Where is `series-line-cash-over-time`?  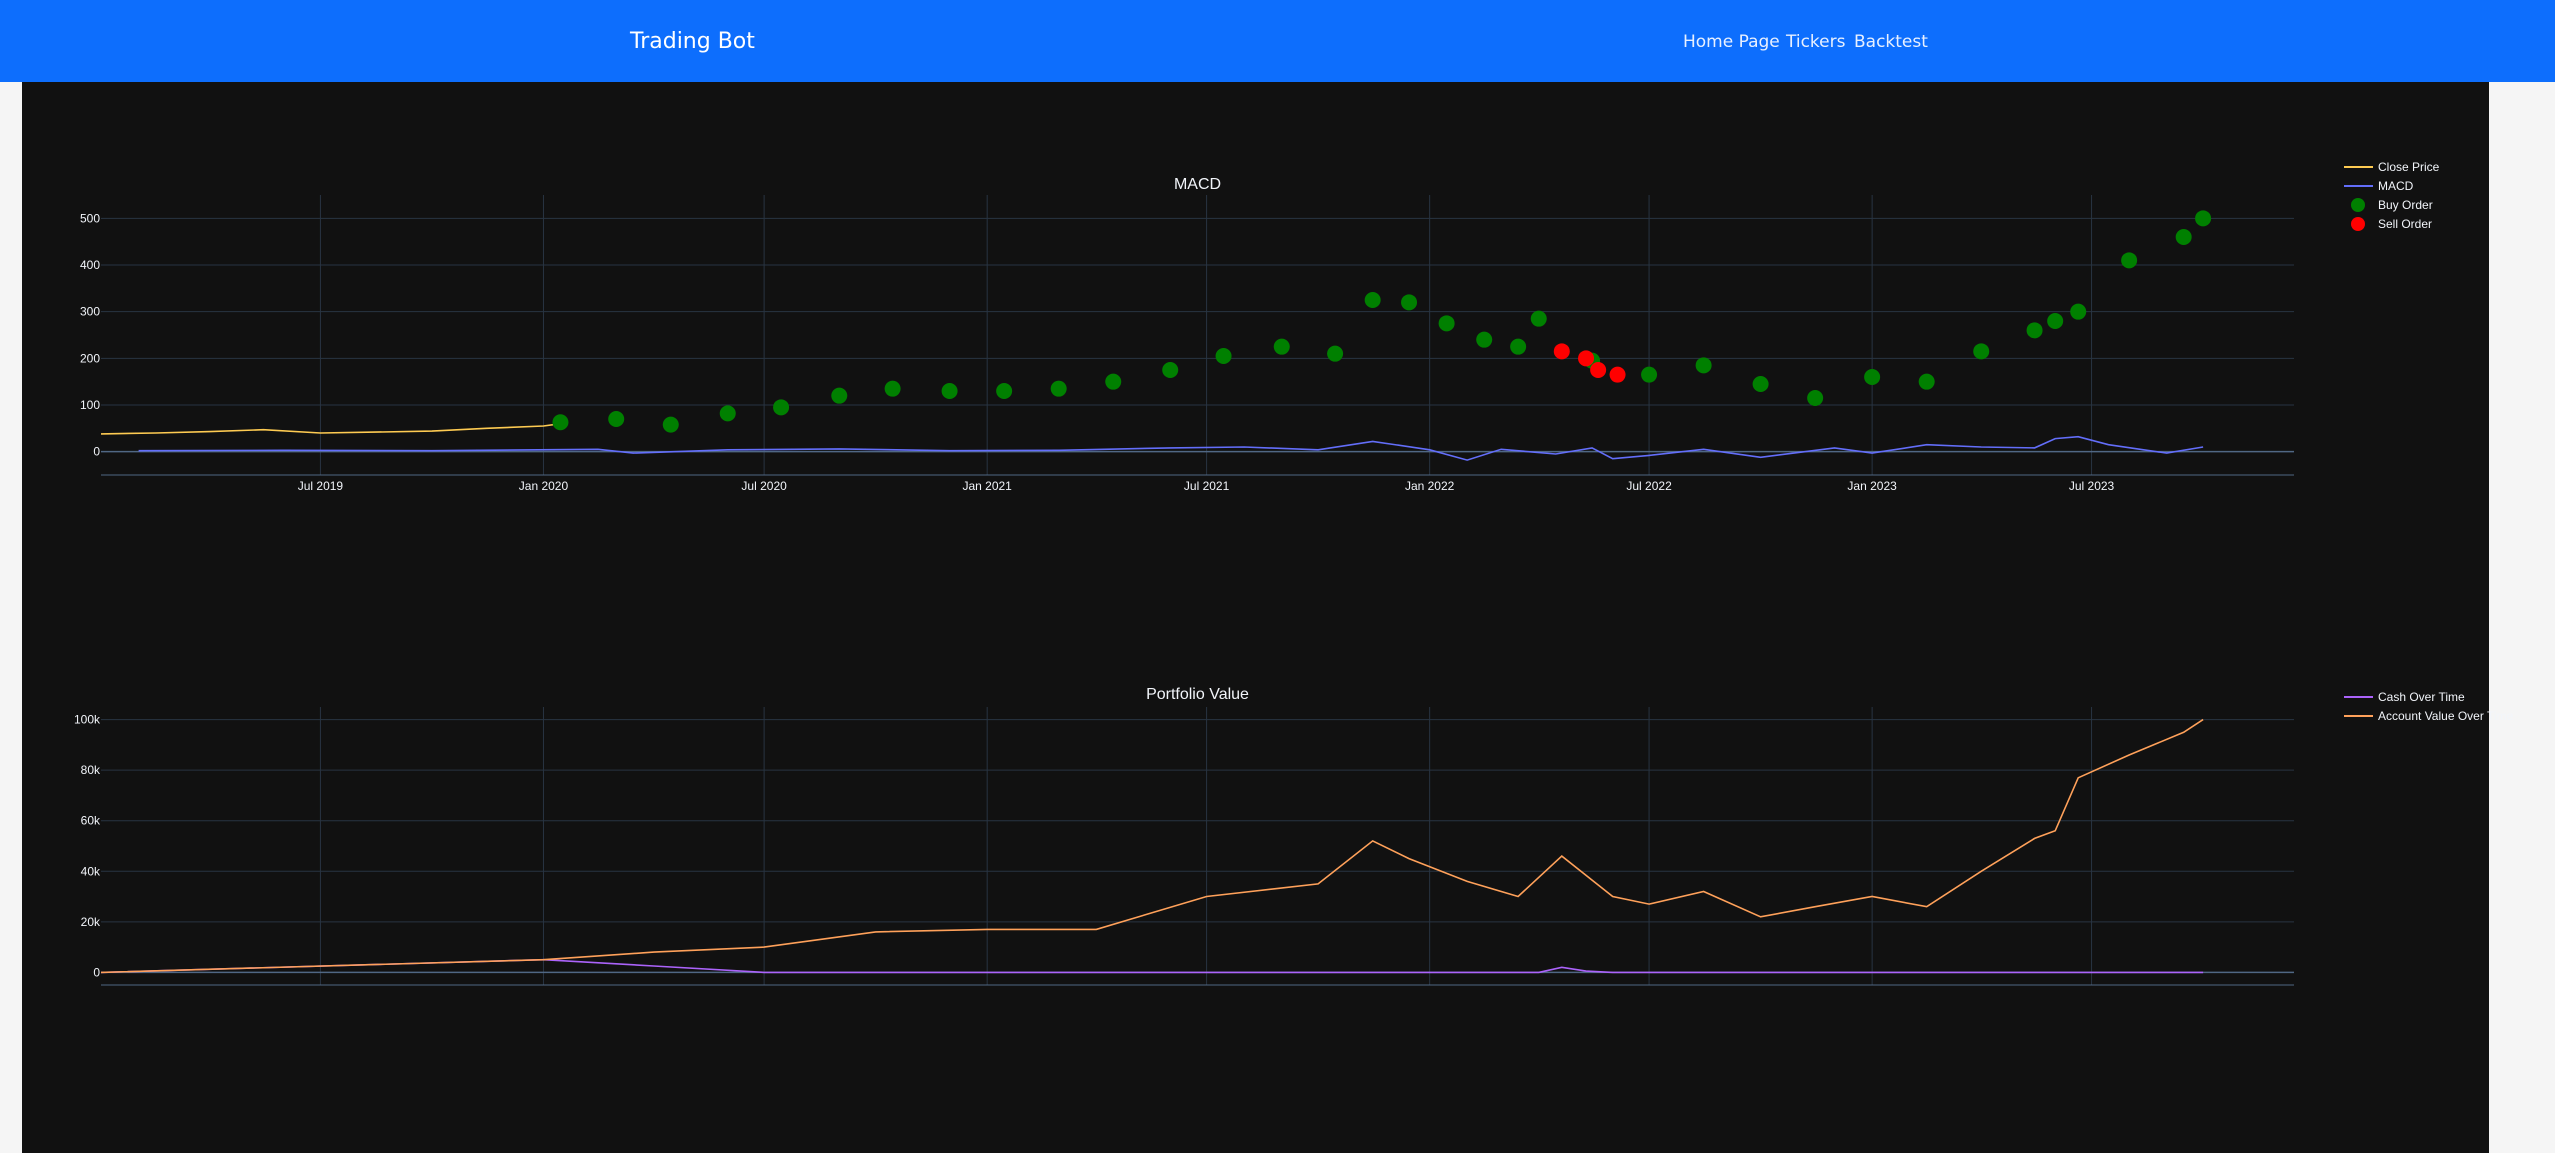 series-line-cash-over-time is located at coordinates (1152, 966).